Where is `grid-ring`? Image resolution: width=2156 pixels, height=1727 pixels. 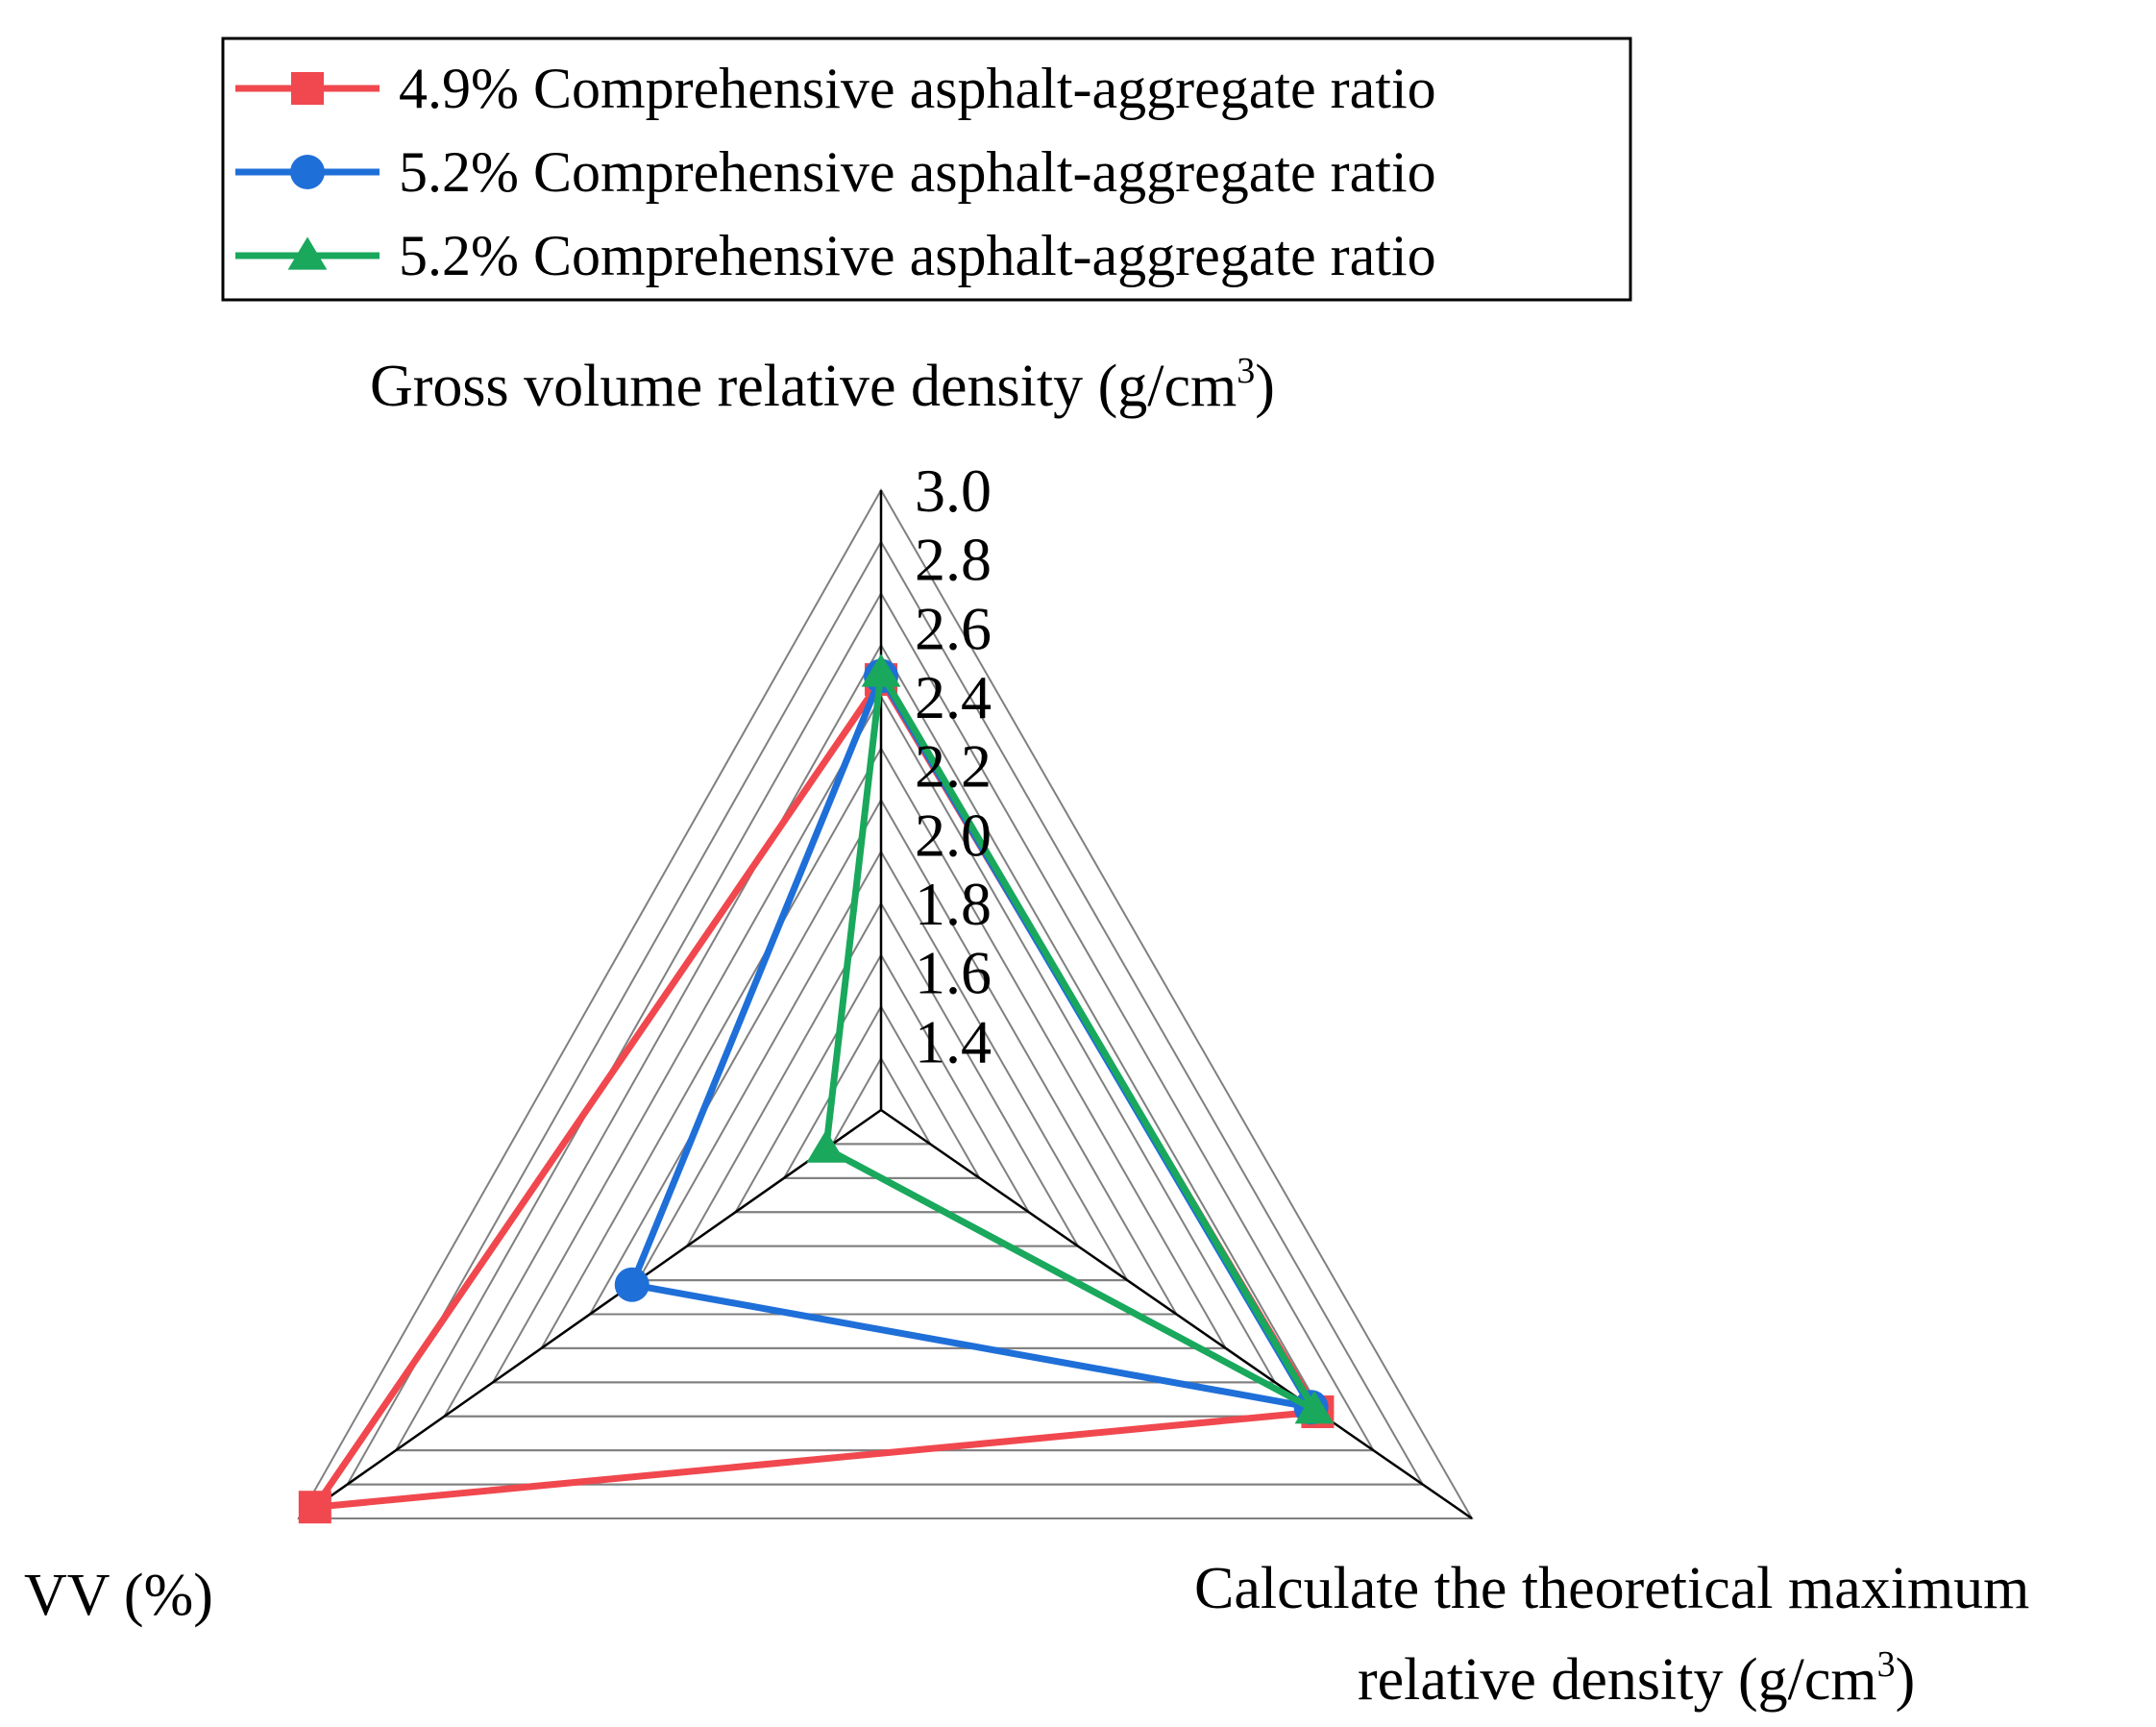
grid-ring is located at coordinates (882, 1066).